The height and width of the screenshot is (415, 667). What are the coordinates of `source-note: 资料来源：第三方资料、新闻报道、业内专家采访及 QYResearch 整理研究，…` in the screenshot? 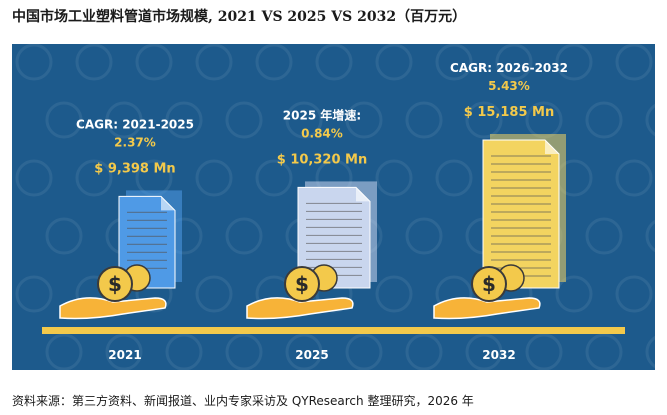 It's located at (243, 401).